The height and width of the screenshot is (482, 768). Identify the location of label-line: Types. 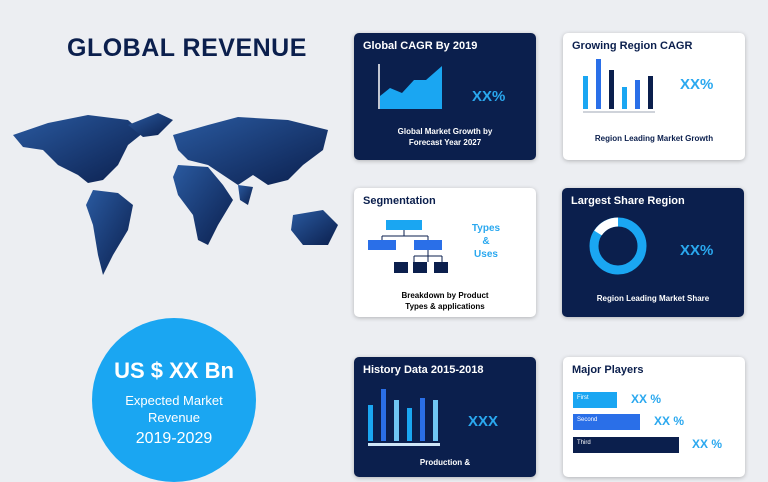
(486, 228).